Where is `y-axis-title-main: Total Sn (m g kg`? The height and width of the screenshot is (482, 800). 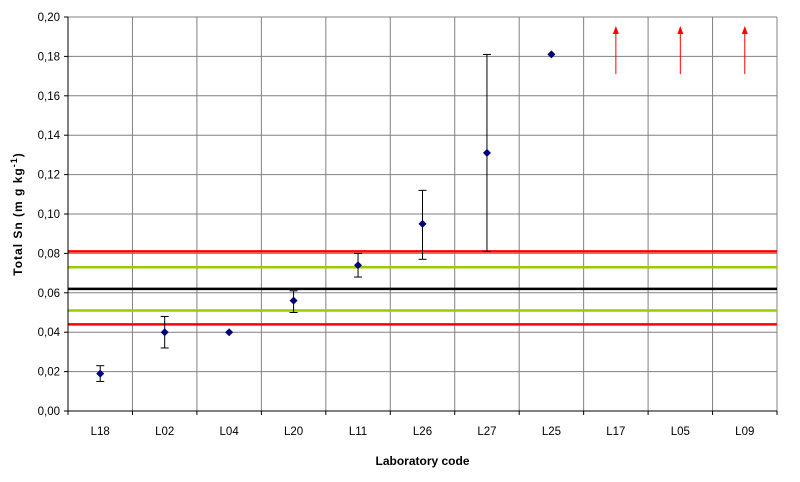 y-axis-title-main: Total Sn (m g kg is located at coordinates (18, 221).